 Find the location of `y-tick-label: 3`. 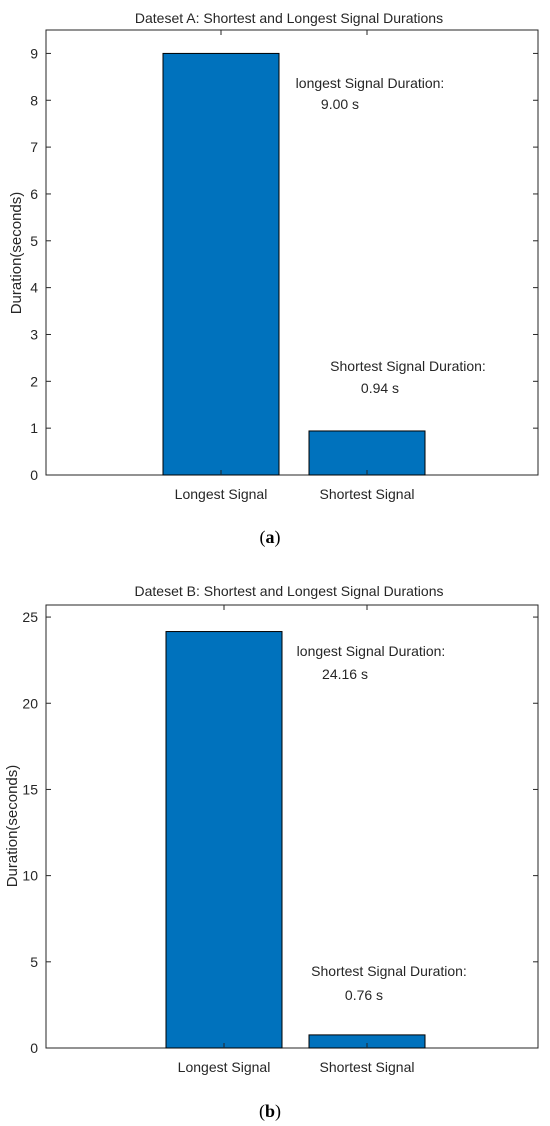

y-tick-label: 3 is located at coordinates (34, 334).